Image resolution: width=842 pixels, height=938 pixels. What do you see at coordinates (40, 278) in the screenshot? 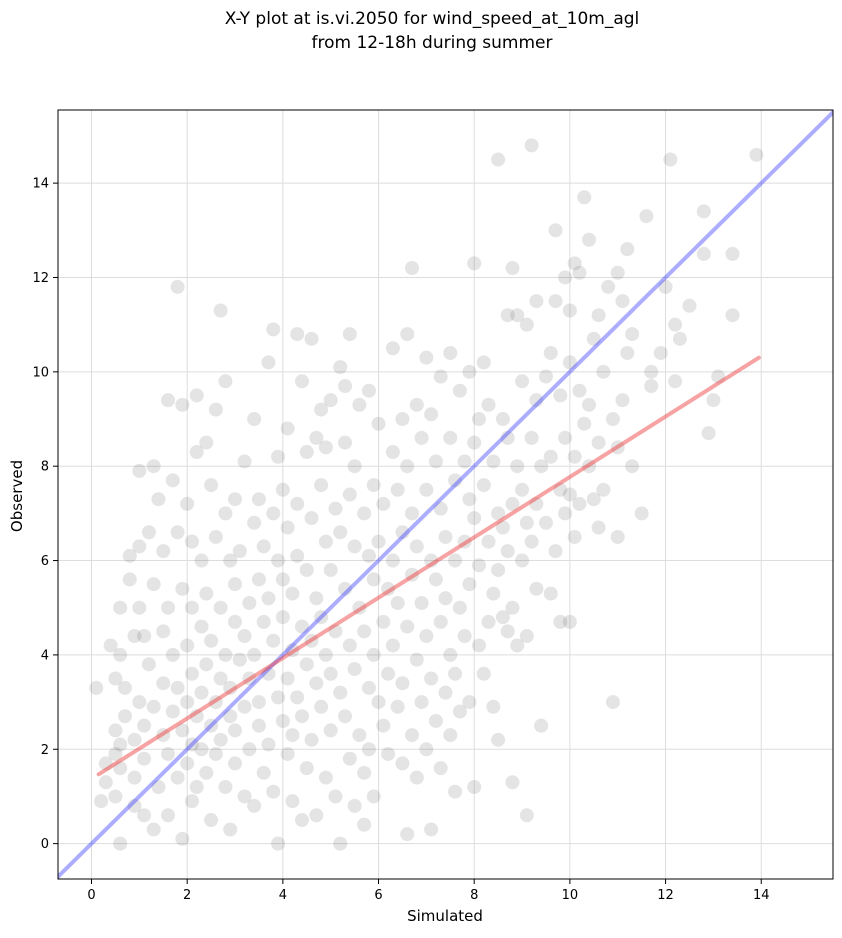
I see `y-tick-label-6: 12` at bounding box center [40, 278].